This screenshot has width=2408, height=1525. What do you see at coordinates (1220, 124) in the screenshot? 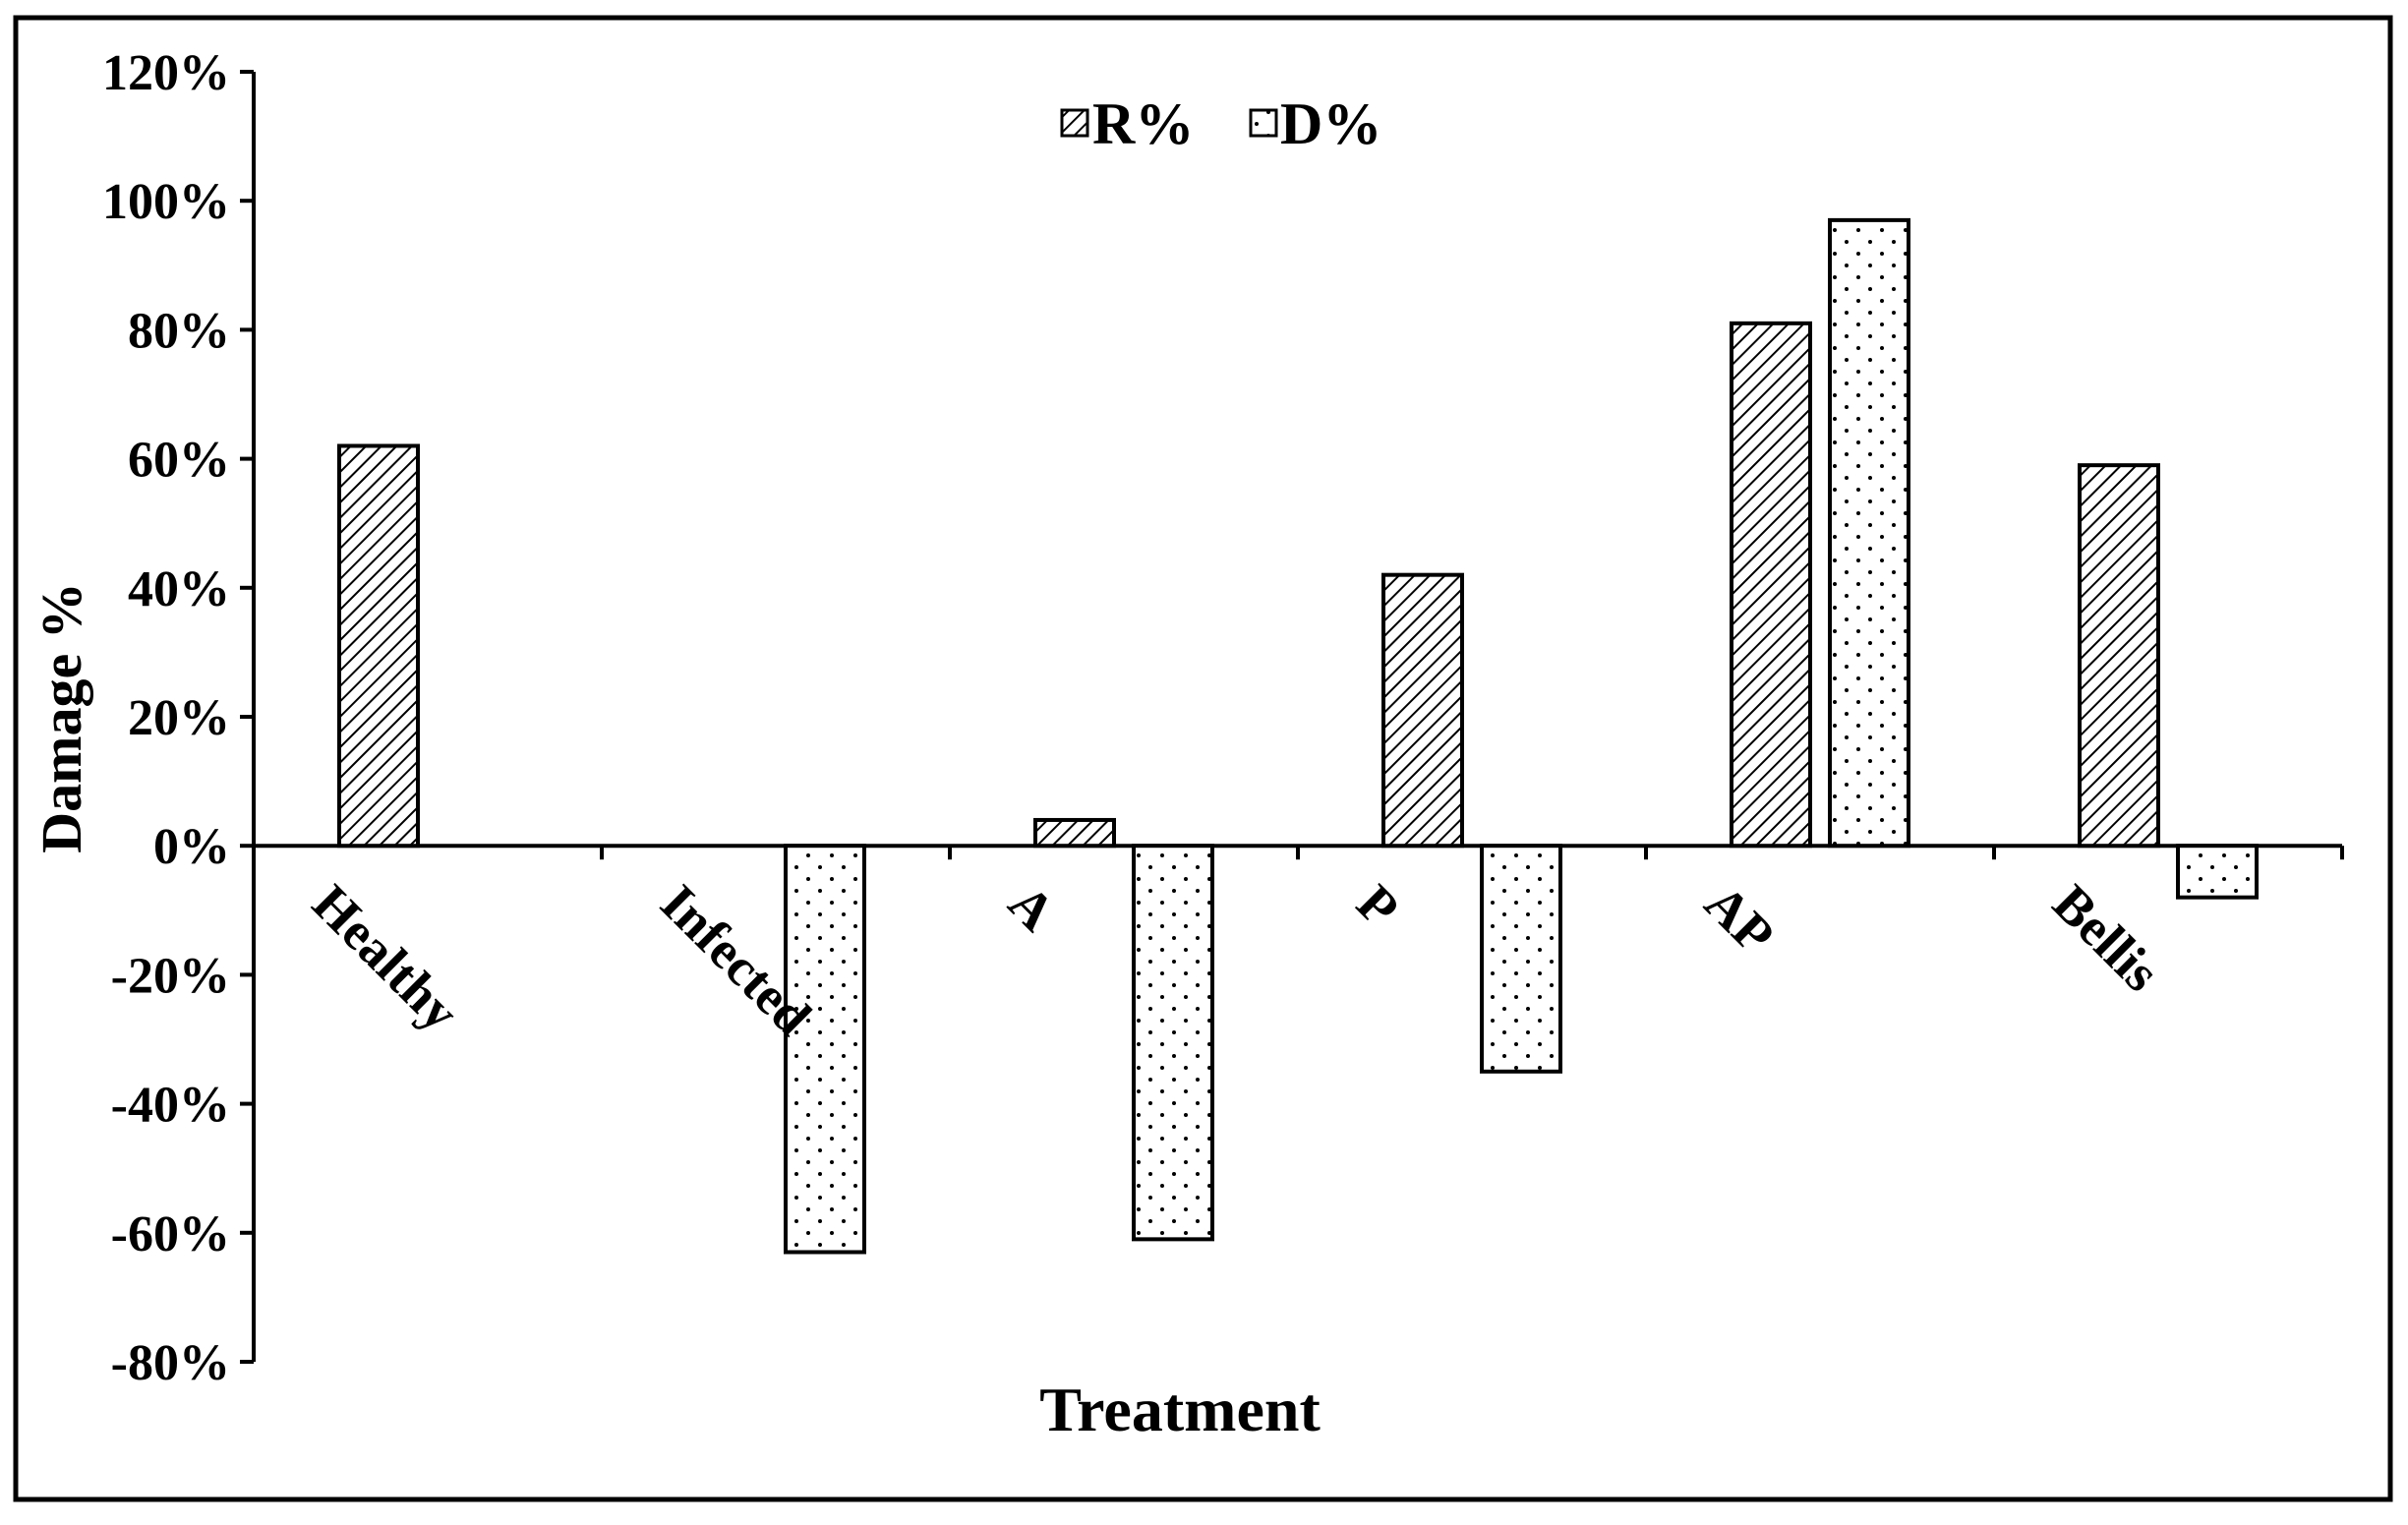
I see `legend: R% D%` at bounding box center [1220, 124].